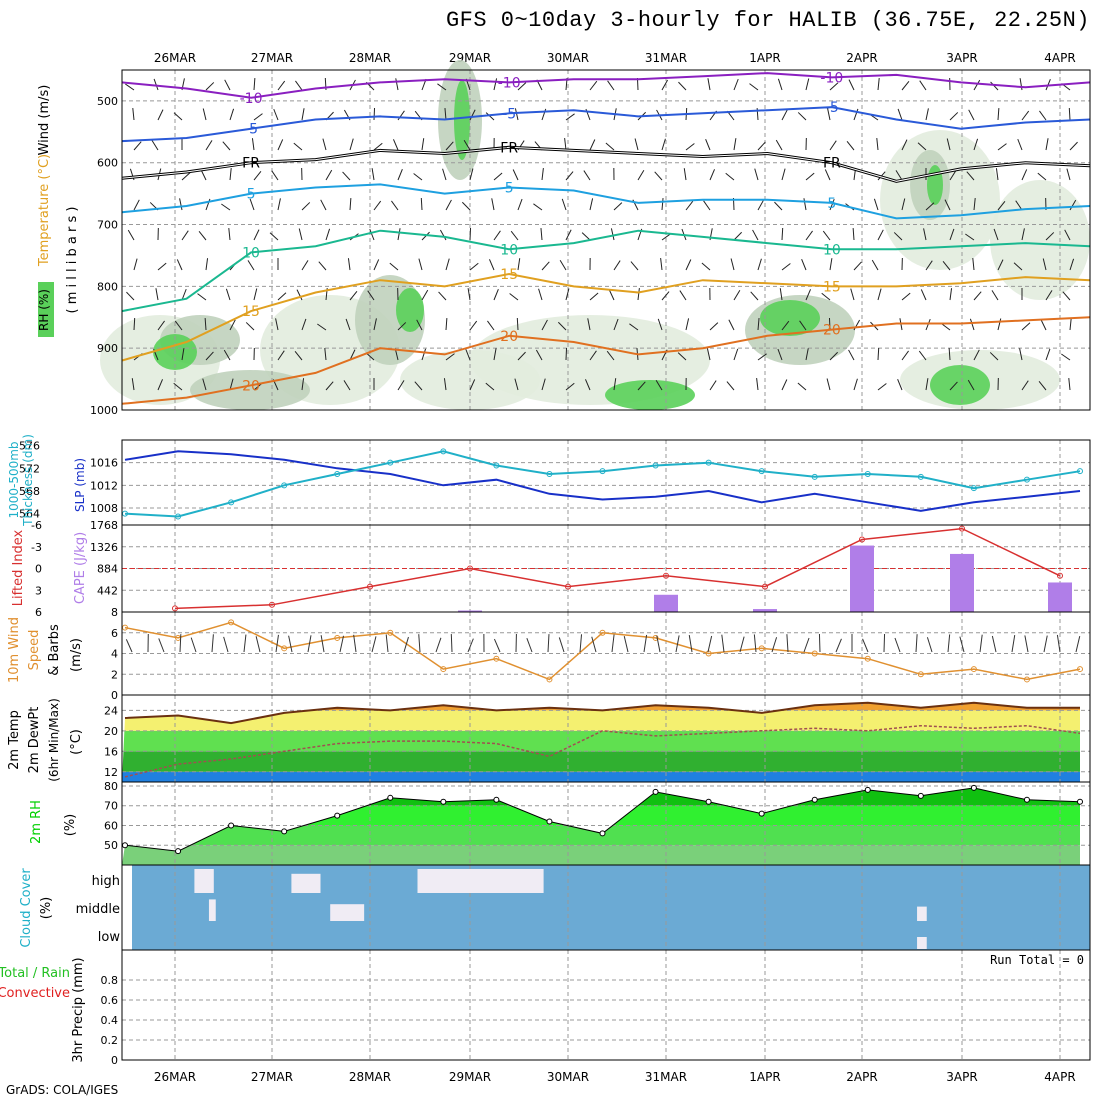 The height and width of the screenshot is (1100, 1100). What do you see at coordinates (36, 547) in the screenshot?
I see `lifted-index-tick-label: -3` at bounding box center [36, 547].